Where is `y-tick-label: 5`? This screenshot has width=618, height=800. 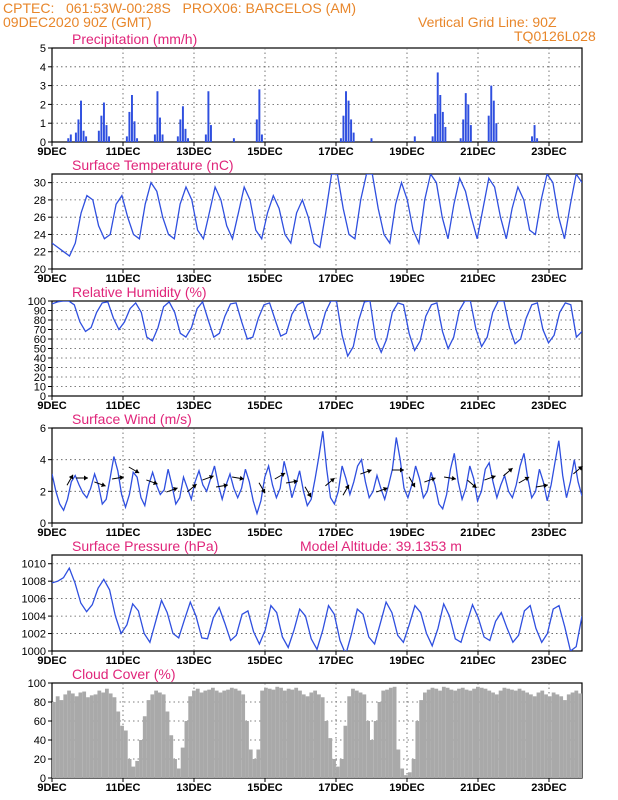 y-tick-label: 5 is located at coordinates (43, 49).